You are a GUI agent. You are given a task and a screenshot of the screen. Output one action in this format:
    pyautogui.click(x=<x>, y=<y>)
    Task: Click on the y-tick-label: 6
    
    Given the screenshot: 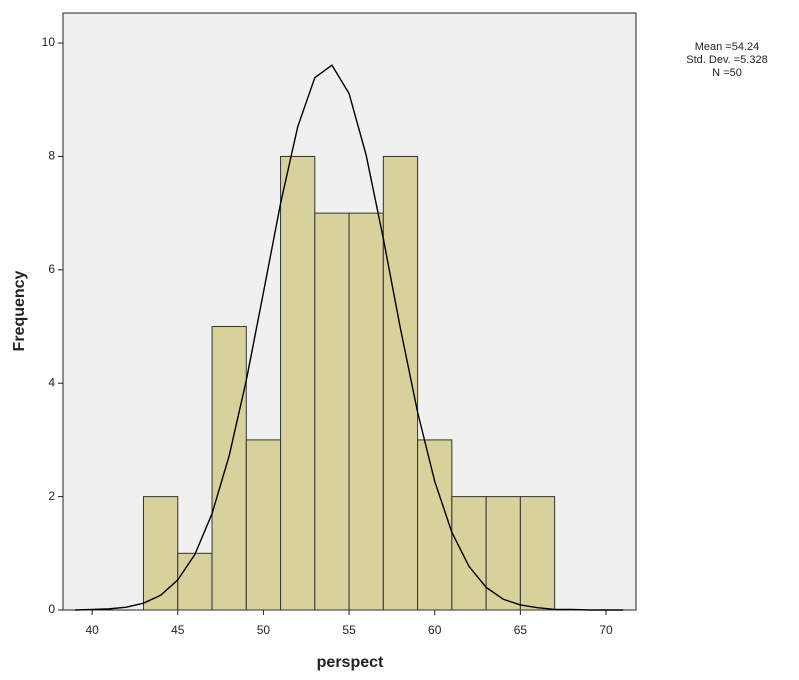 What is the action you would take?
    pyautogui.click(x=51, y=269)
    